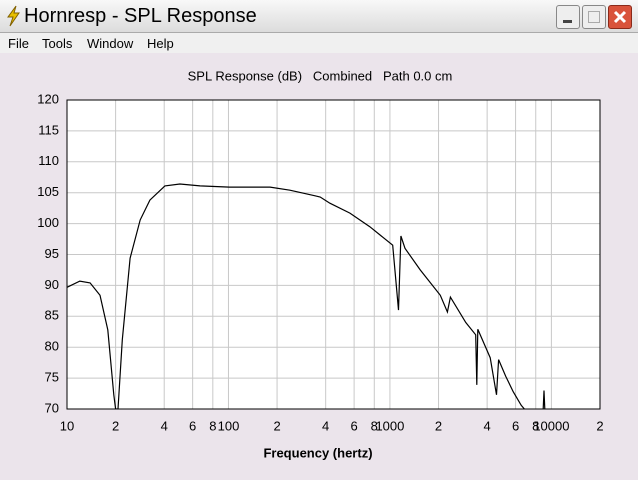 The height and width of the screenshot is (480, 638). I want to click on x-tick-label: 10000, so click(551, 425).